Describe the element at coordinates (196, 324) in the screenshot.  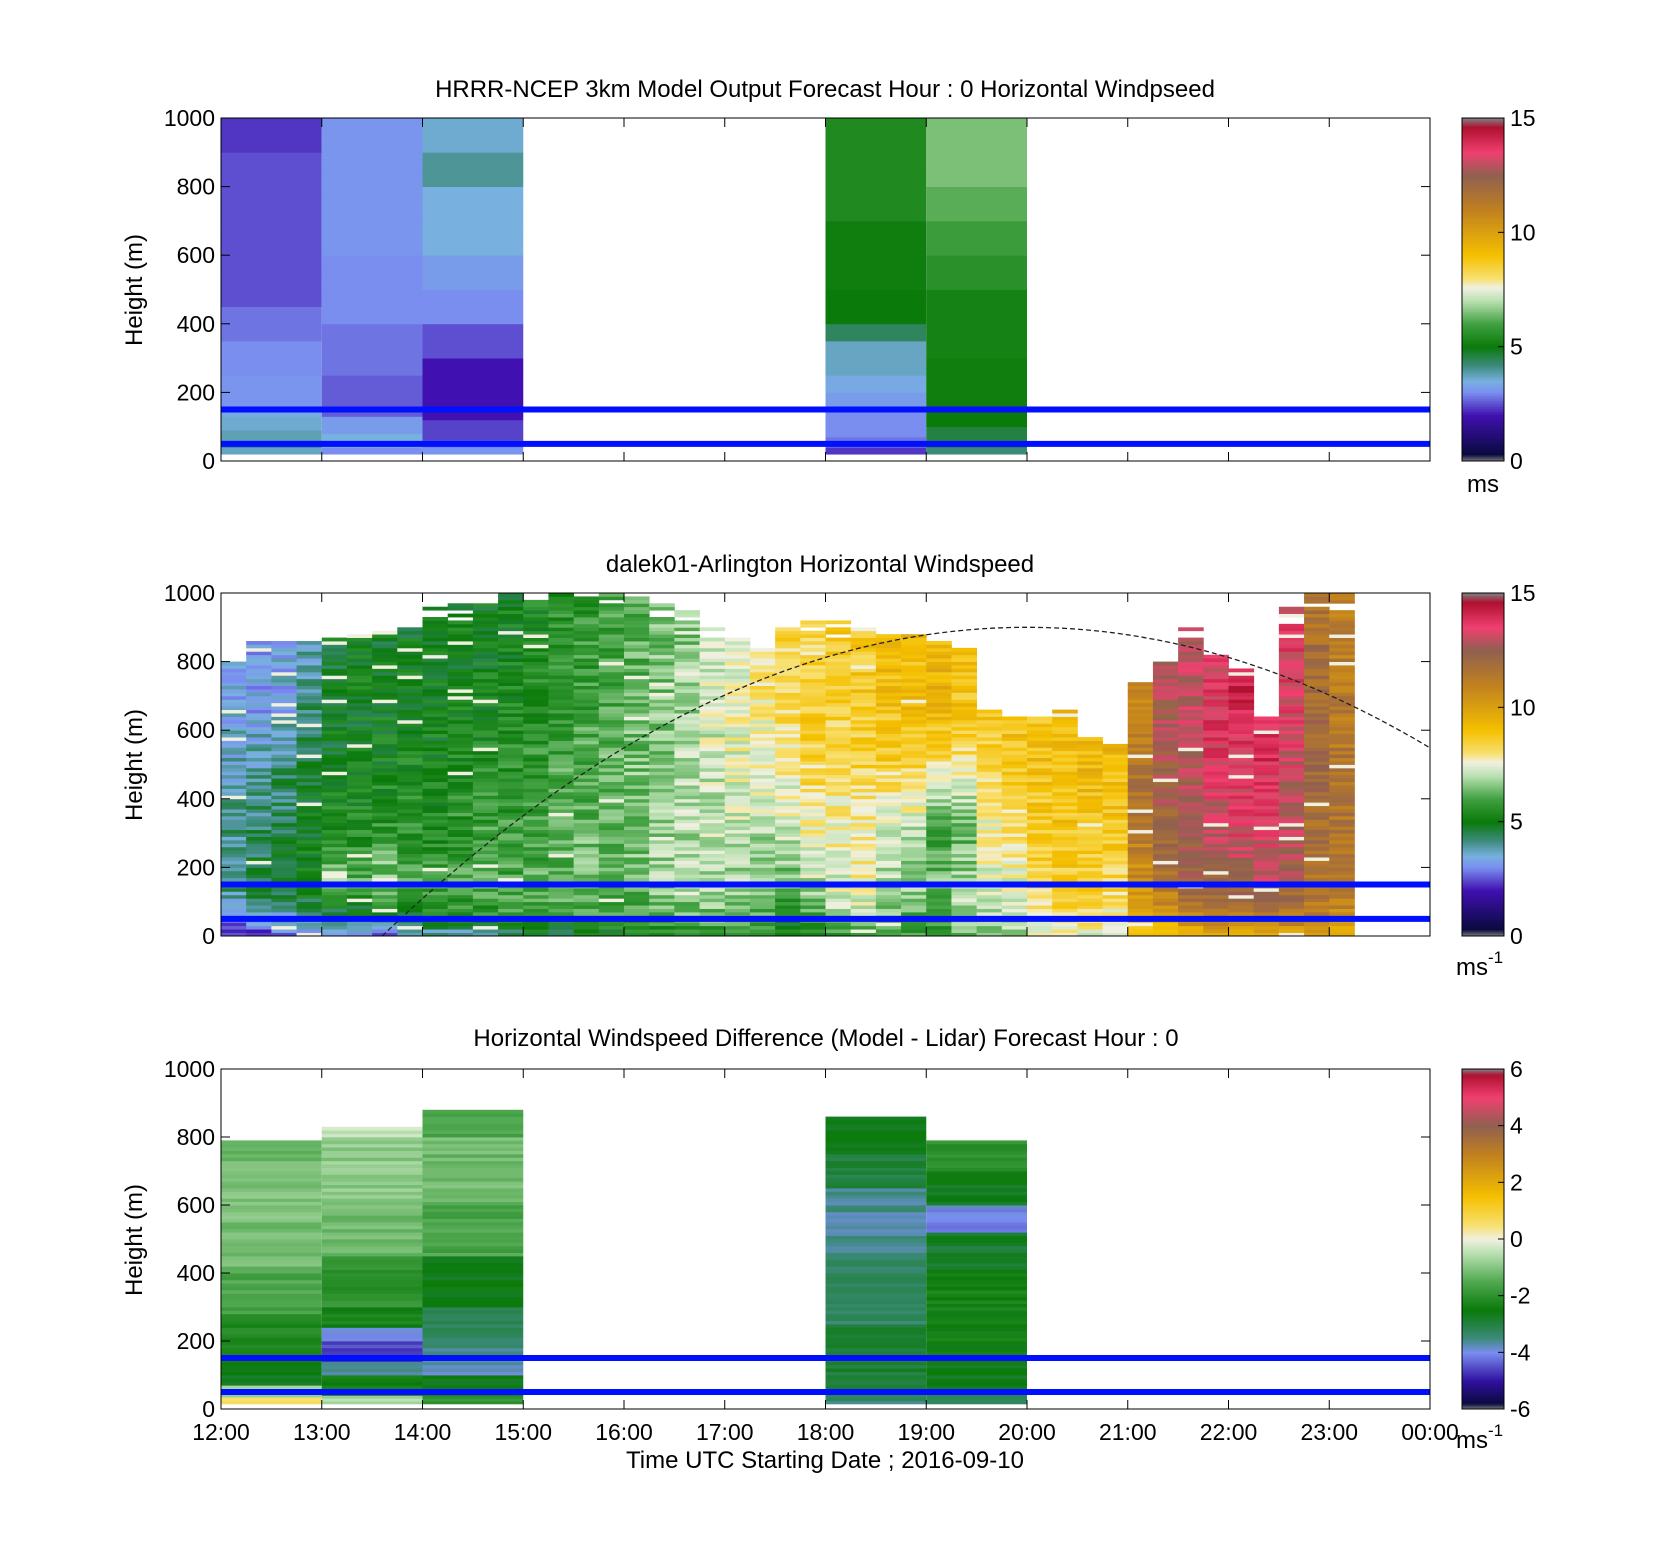
I see `y-tick-label: 400` at that location.